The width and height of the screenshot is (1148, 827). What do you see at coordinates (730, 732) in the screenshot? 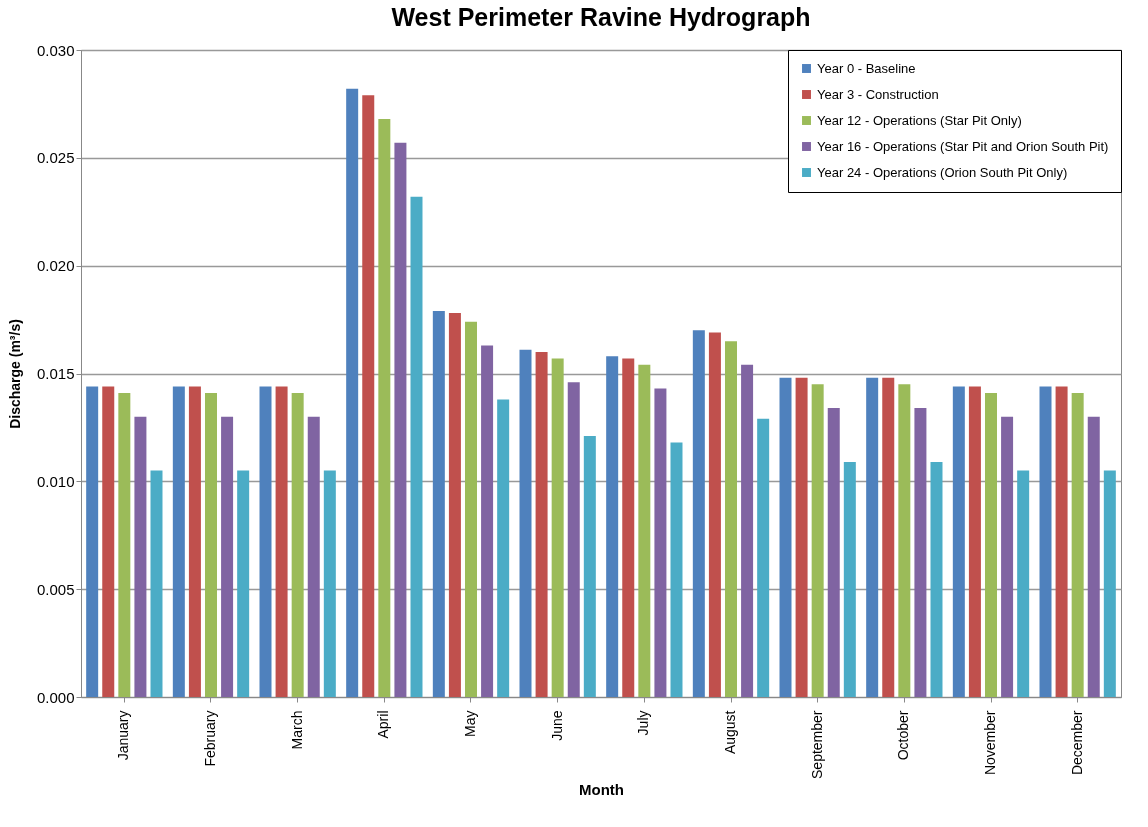
I see `x-tick-label: August` at bounding box center [730, 732].